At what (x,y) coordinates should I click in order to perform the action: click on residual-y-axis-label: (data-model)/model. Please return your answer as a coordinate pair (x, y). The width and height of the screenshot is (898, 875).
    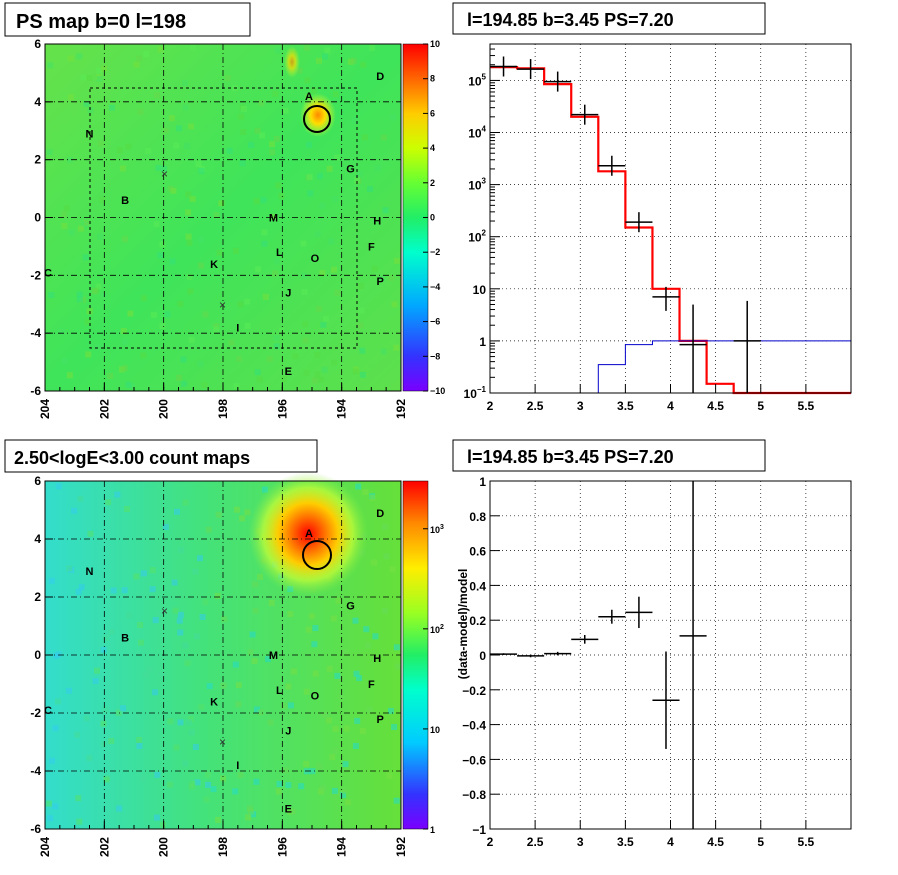
    Looking at the image, I should click on (463, 624).